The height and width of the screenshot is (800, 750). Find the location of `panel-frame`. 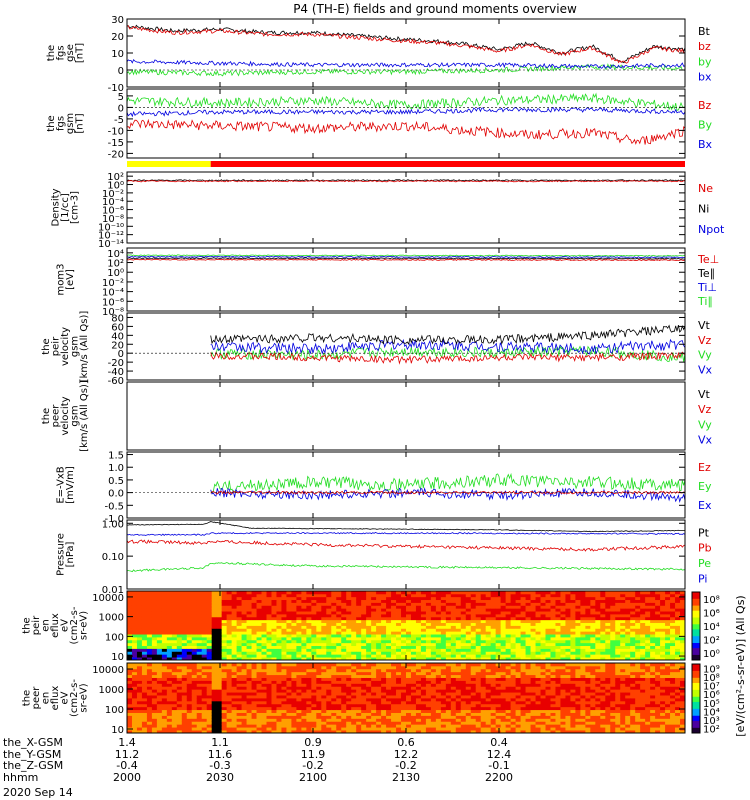

panel-frame is located at coordinates (406, 416).